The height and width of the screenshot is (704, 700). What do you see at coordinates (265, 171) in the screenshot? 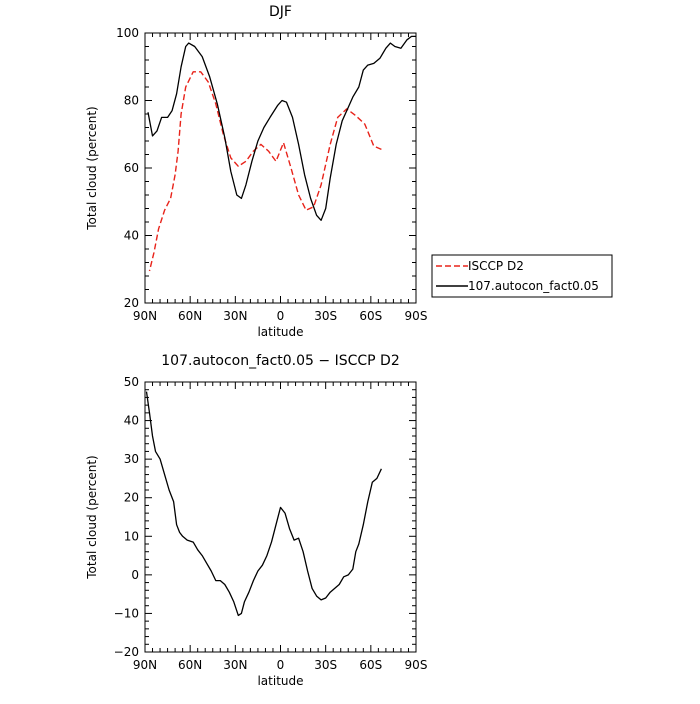
I see `series-line-isccp-d2` at bounding box center [265, 171].